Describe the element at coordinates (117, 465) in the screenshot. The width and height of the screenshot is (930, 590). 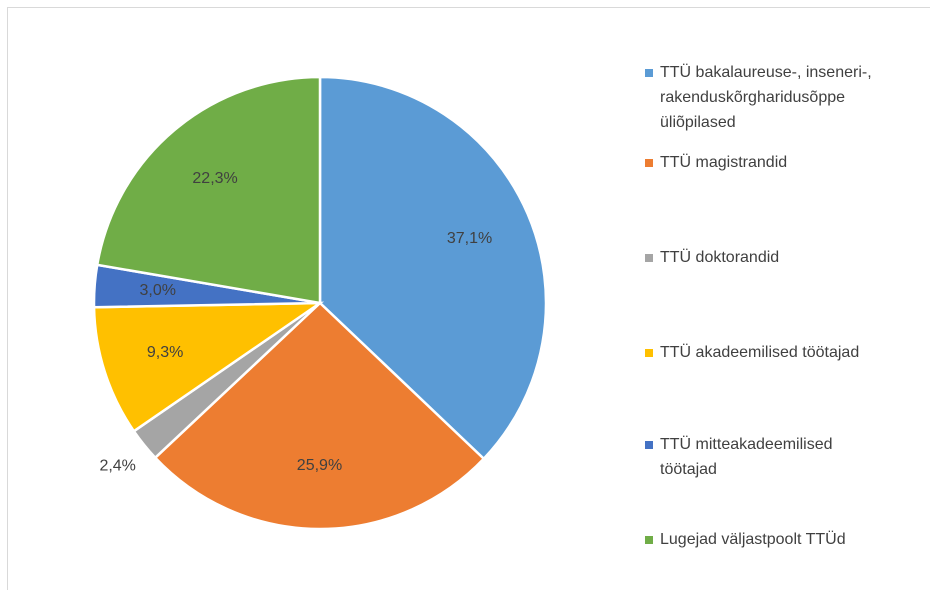
I see `data-label: 2,4%` at that location.